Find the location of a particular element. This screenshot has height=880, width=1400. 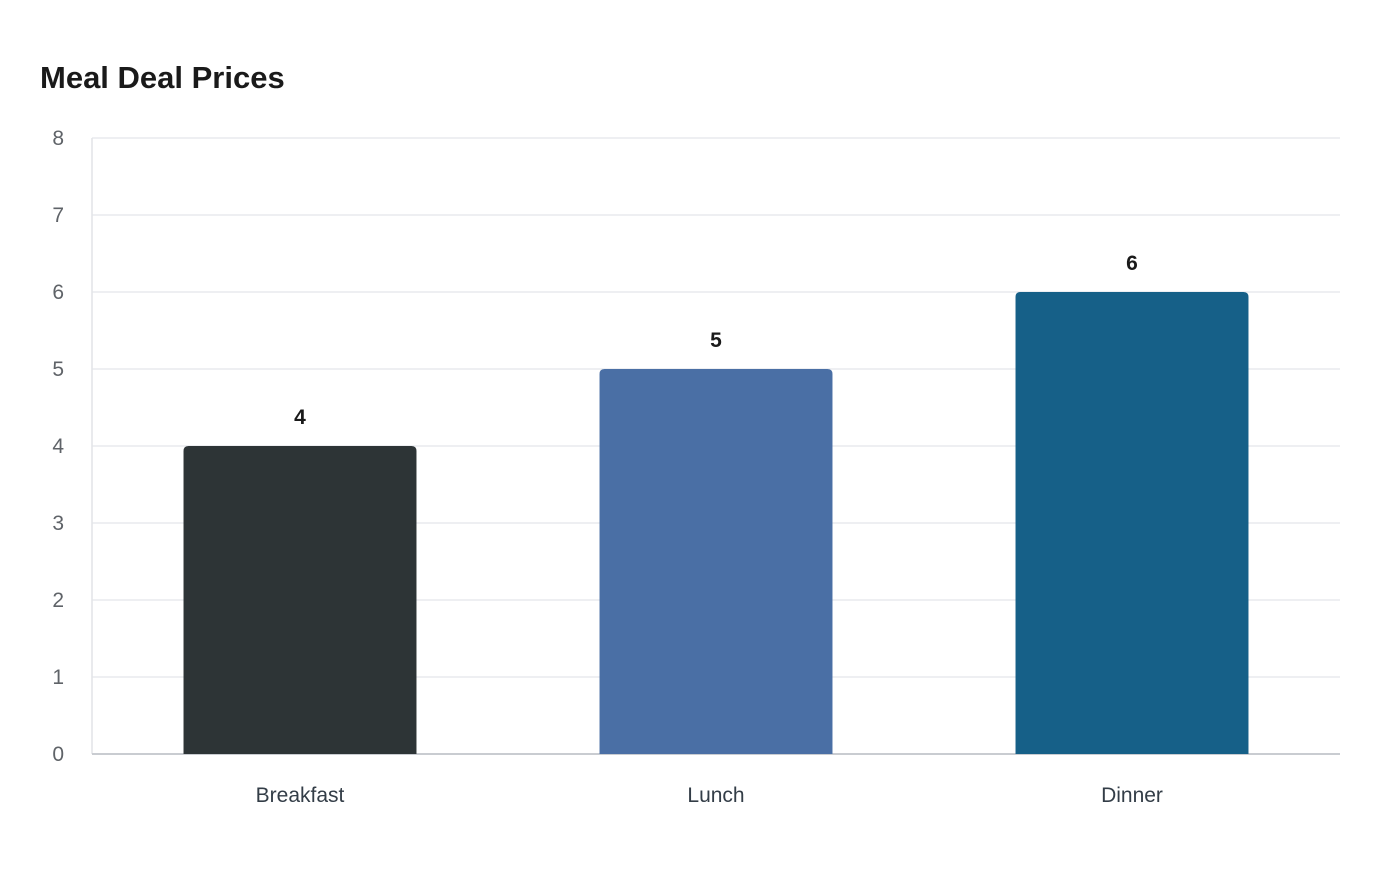

y-tick-label: 7 is located at coordinates (58, 215).